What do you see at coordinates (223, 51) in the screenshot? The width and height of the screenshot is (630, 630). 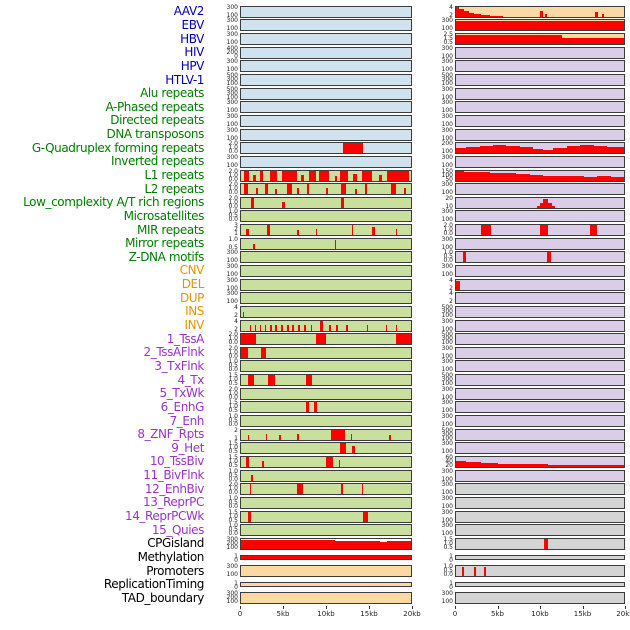 I see `y-axis-ticks: 400 200 0` at bounding box center [223, 51].